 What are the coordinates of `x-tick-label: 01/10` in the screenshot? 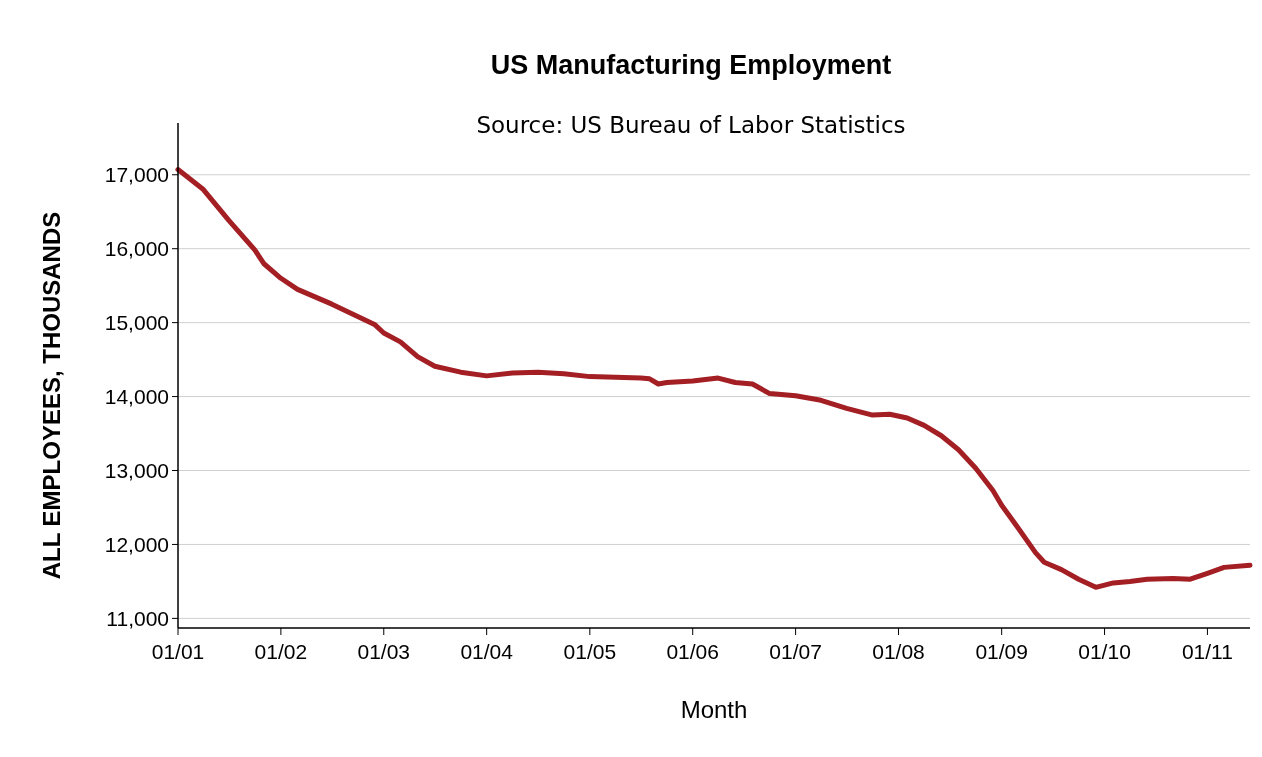 It's located at (1104, 651).